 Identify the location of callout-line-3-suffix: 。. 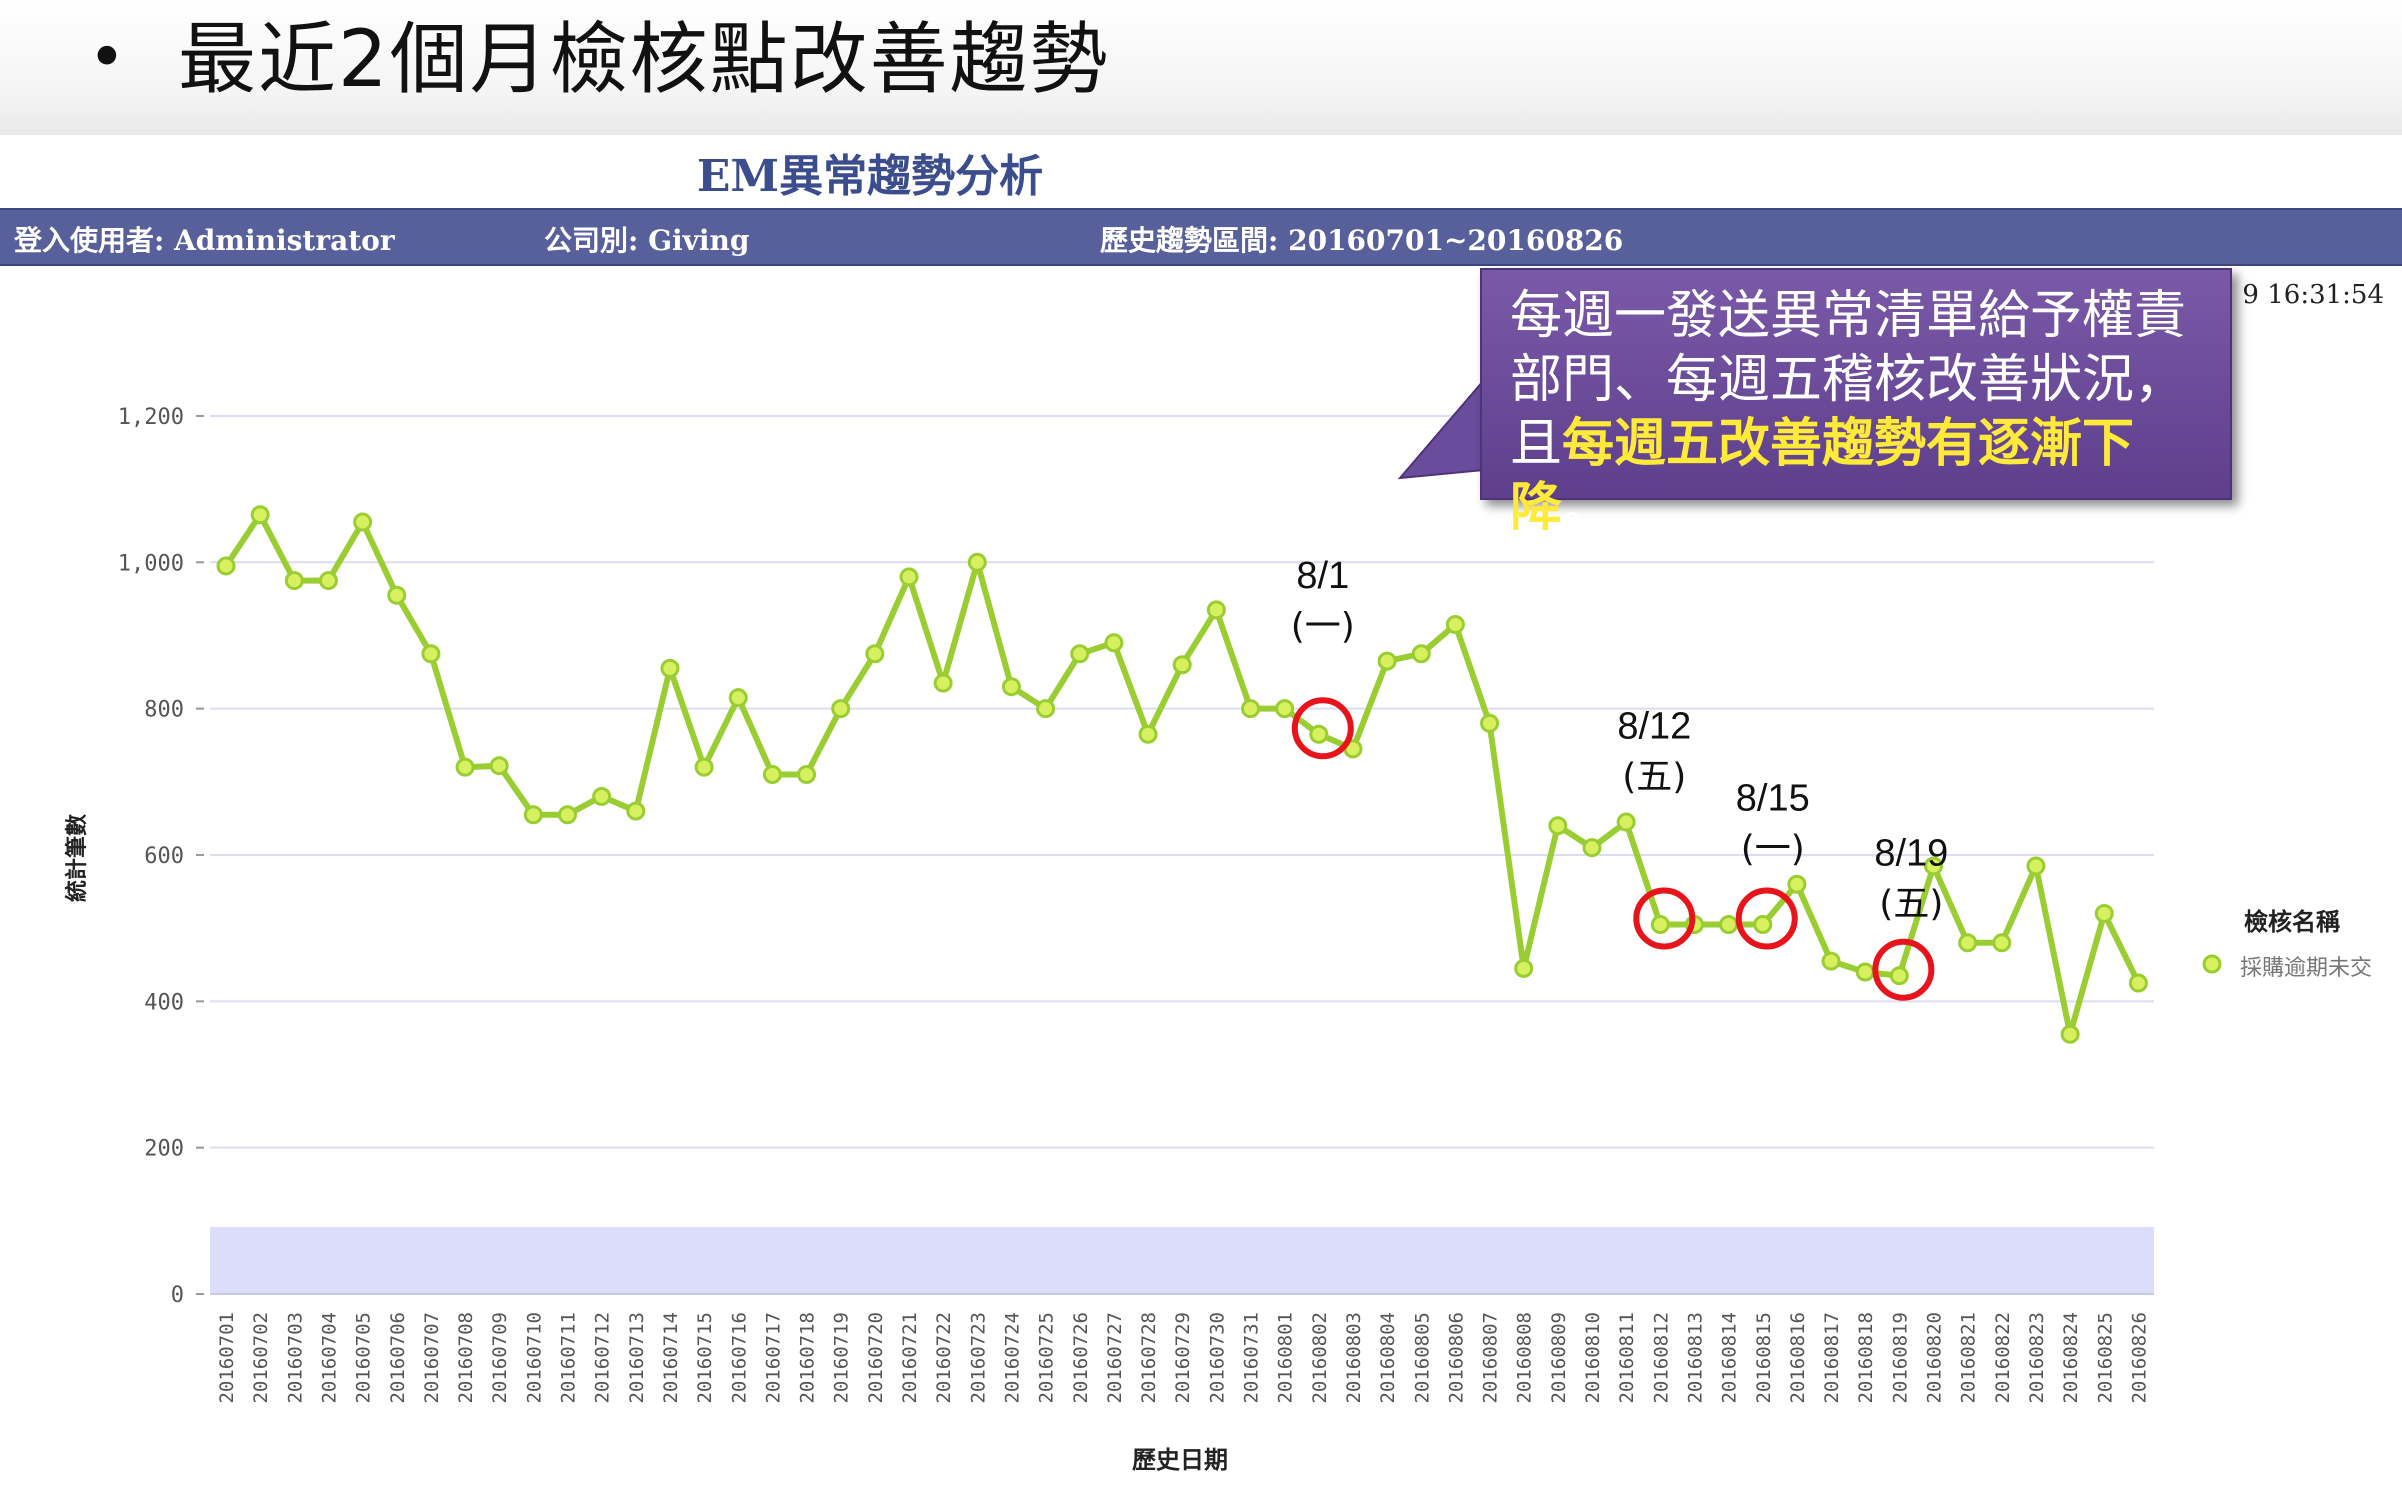
(1588, 508).